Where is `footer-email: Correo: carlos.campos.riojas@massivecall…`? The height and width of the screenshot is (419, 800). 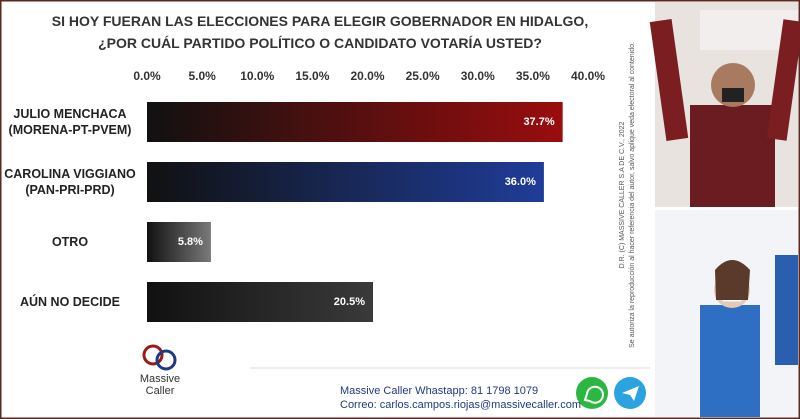
footer-email: Correo: carlos.campos.riojas@massivecall… is located at coordinates (461, 405).